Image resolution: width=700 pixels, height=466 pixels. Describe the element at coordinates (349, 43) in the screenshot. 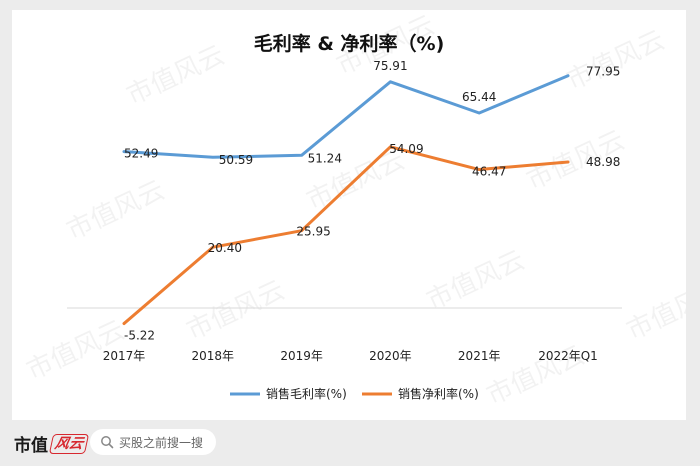

I see `chart-title: 毛利率 & 净利率（%)` at that location.